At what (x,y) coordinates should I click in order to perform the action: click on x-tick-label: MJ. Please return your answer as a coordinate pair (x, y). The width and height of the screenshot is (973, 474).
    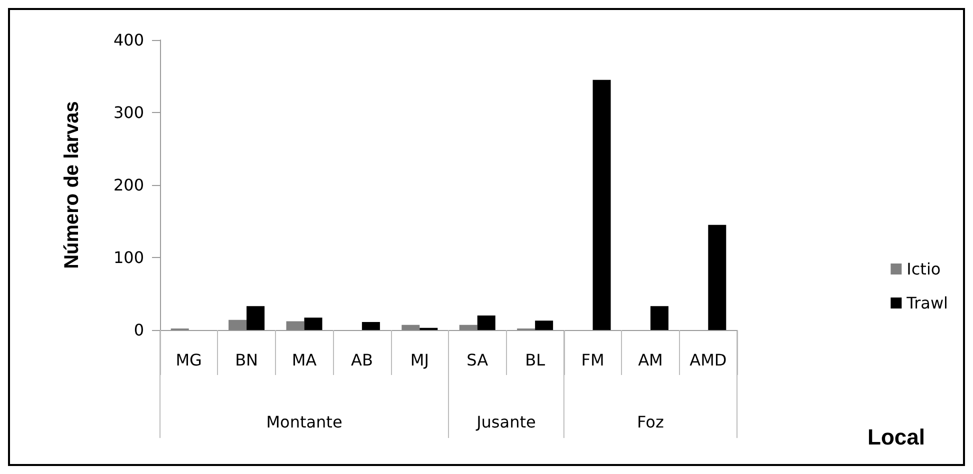
    Looking at the image, I should click on (419, 360).